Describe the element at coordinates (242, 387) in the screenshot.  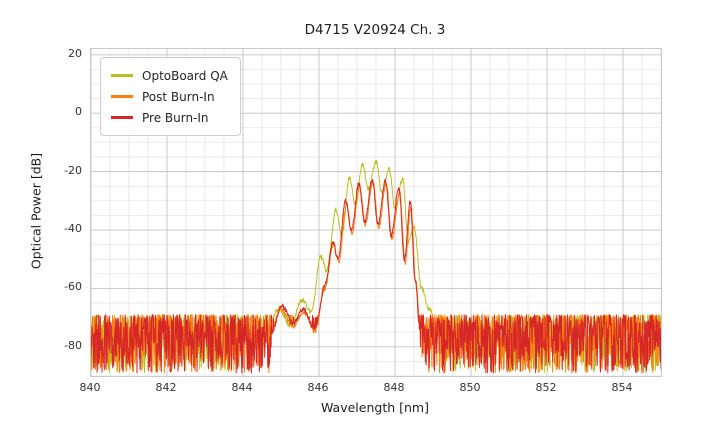
I see `x-tick-label: 844` at that location.